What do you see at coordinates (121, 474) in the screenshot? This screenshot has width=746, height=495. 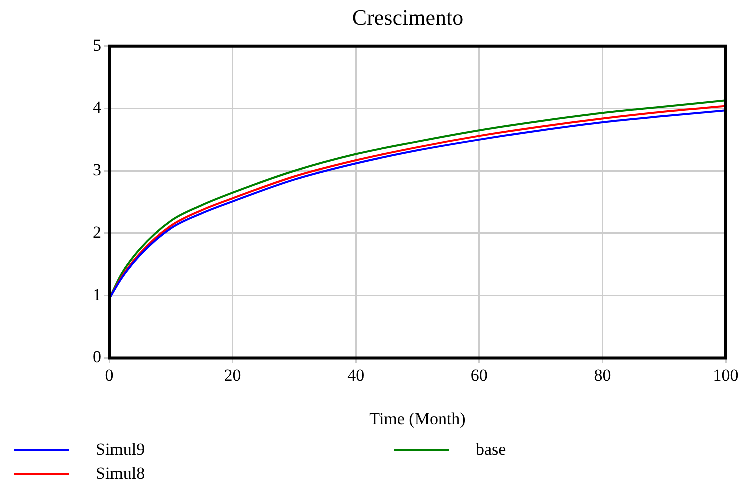 I see `legend-label: Simul8` at bounding box center [121, 474].